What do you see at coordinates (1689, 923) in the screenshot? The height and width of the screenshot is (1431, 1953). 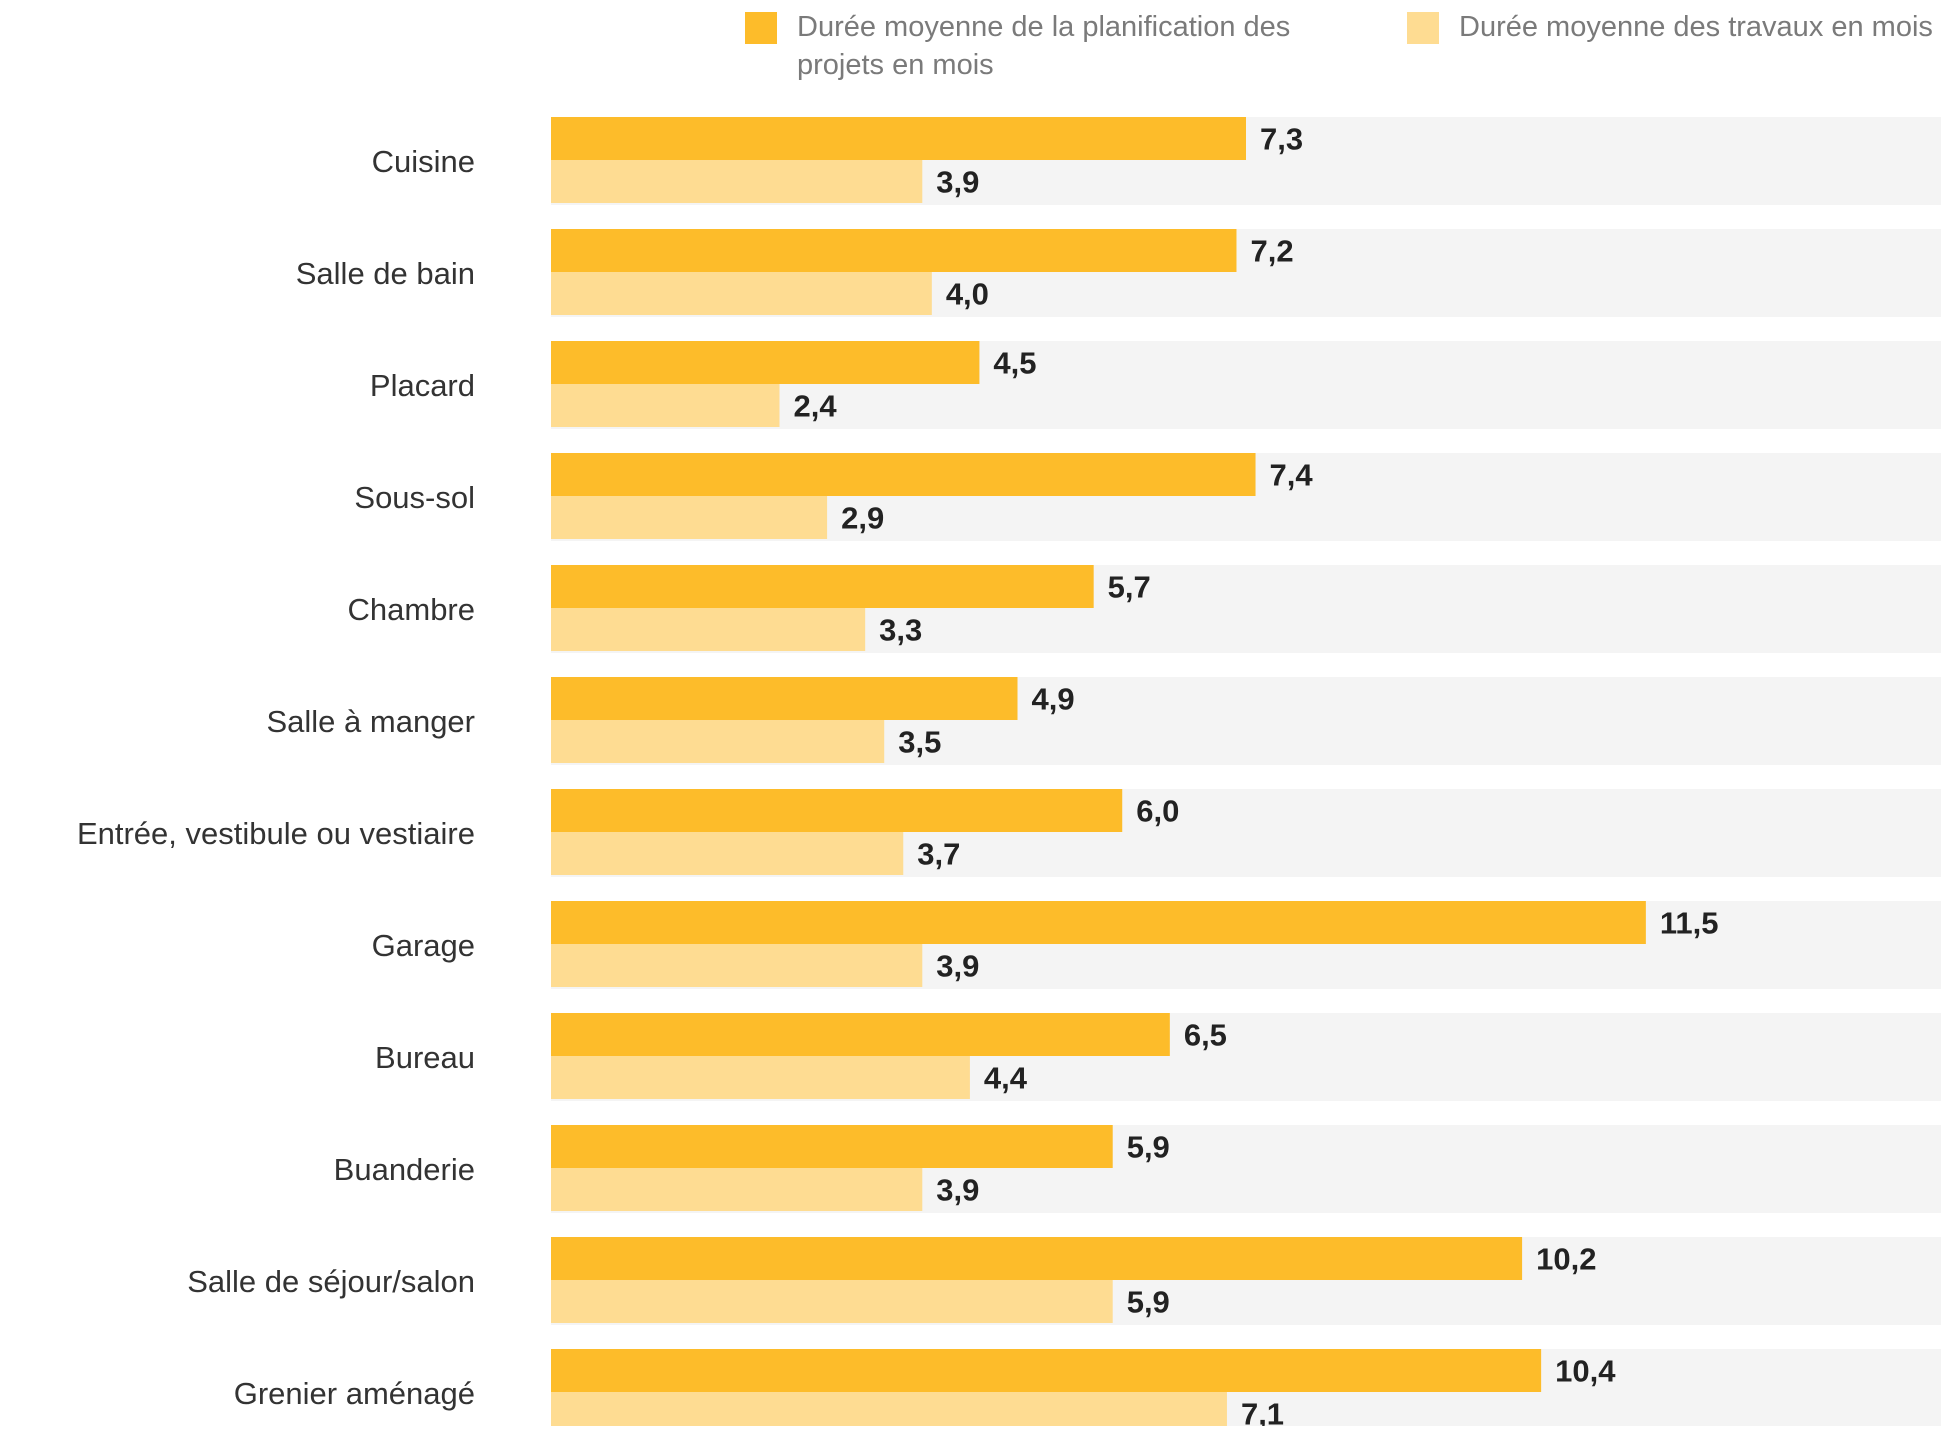 I see `value-label-planning: 11,5` at bounding box center [1689, 923].